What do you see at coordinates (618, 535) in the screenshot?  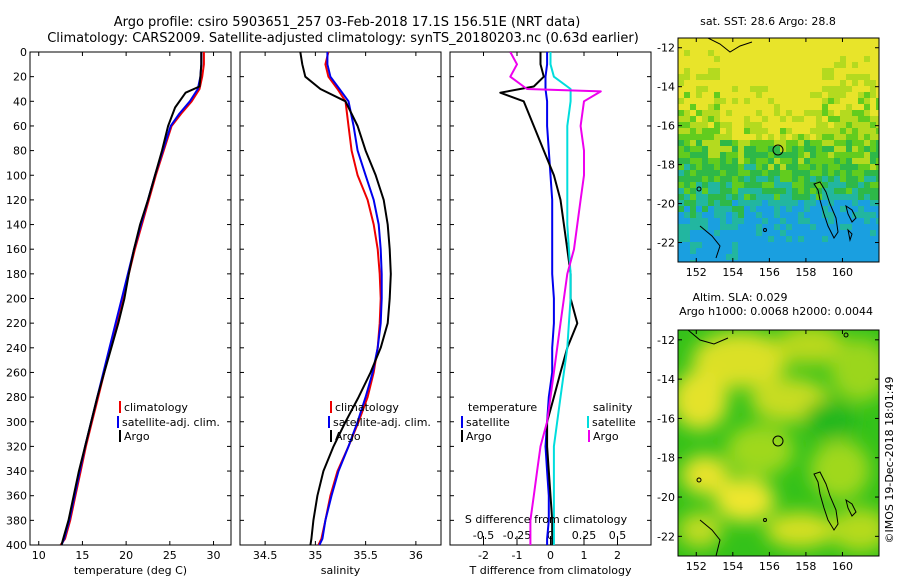 I see `s-tick-label: 0.5` at bounding box center [618, 535].